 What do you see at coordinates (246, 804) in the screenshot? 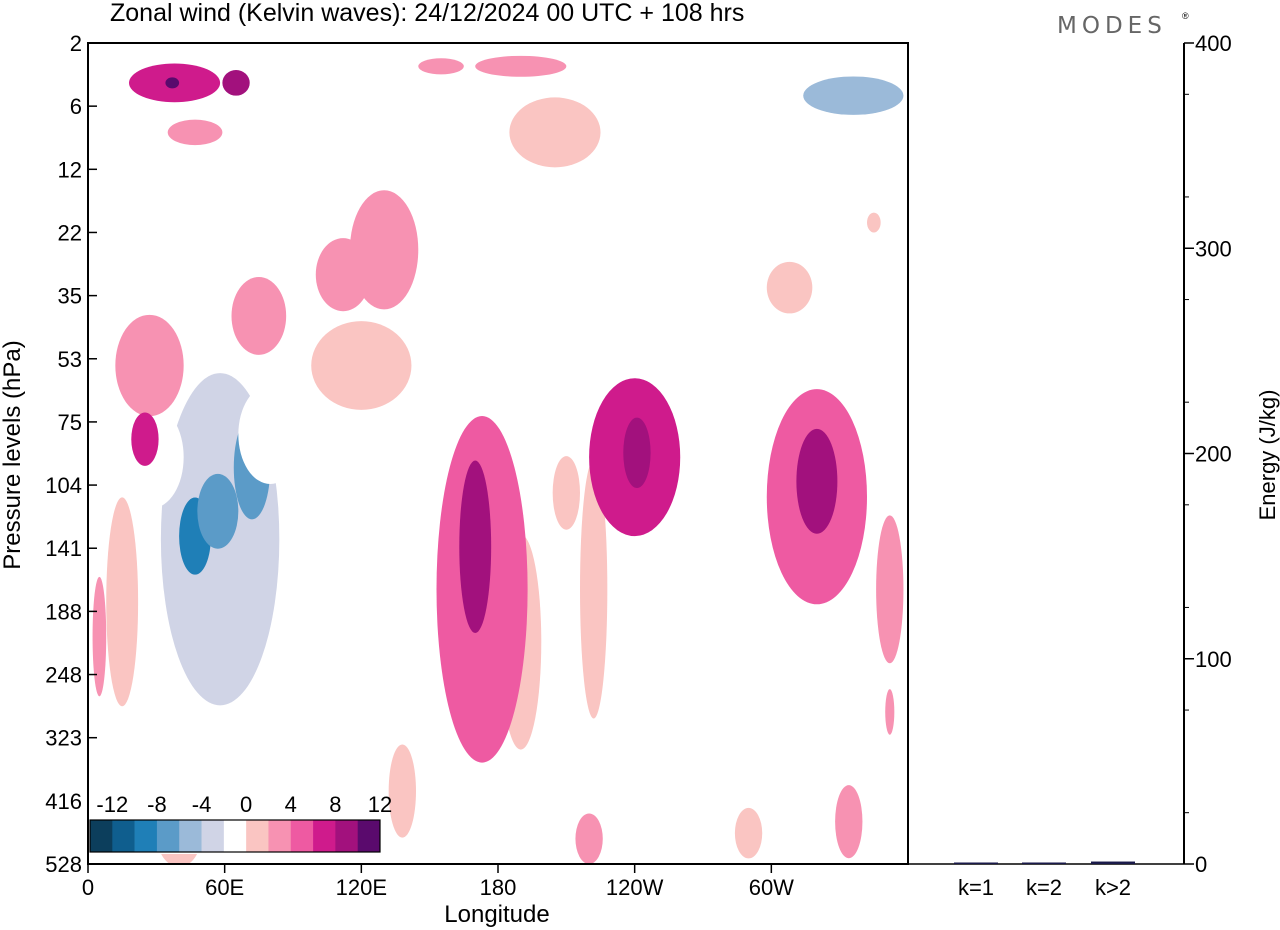
I see `colorbar-label: 0` at bounding box center [246, 804].